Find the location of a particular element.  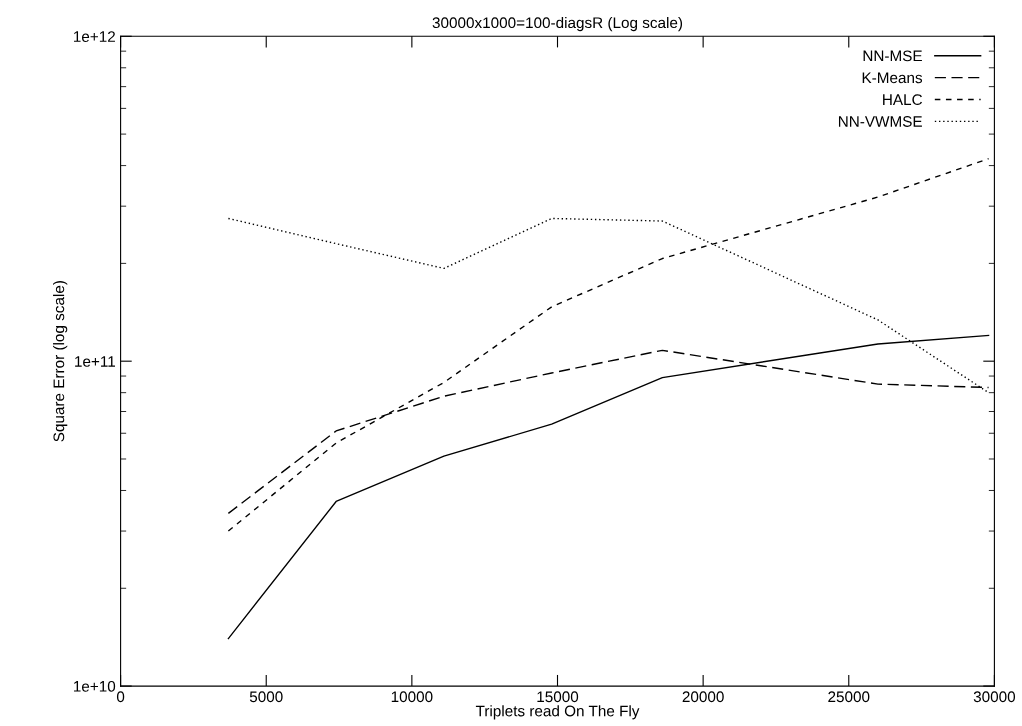

x-tick-label: 15000 is located at coordinates (558, 697).